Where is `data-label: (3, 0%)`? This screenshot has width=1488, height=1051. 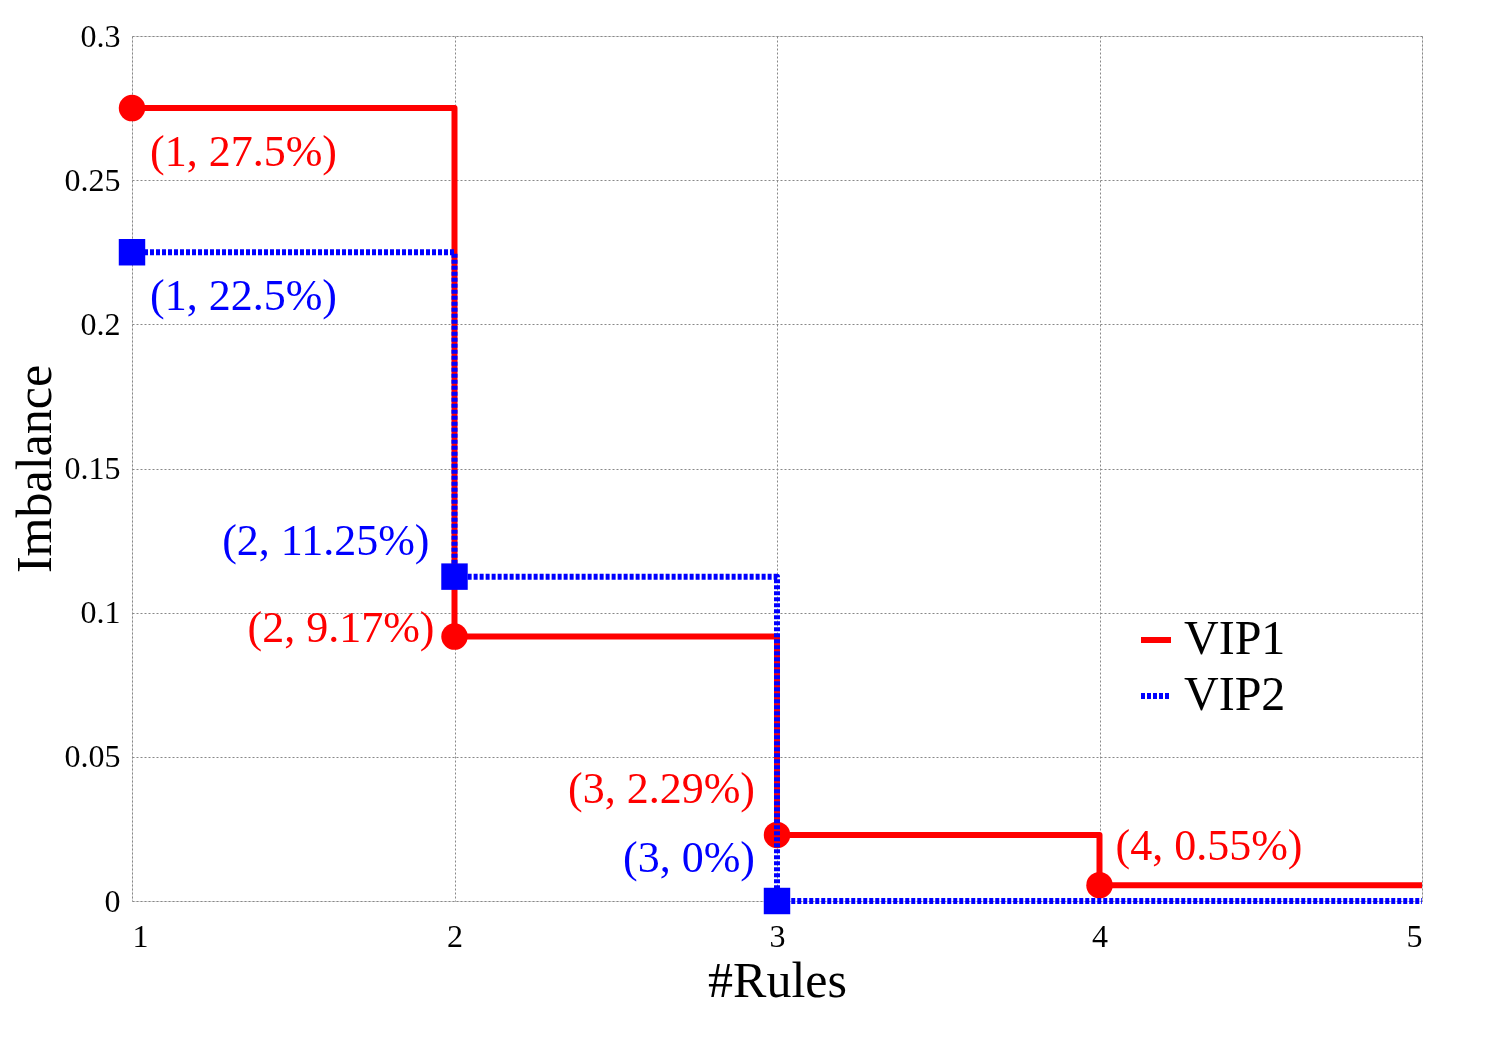 data-label: (3, 0%) is located at coordinates (689, 857).